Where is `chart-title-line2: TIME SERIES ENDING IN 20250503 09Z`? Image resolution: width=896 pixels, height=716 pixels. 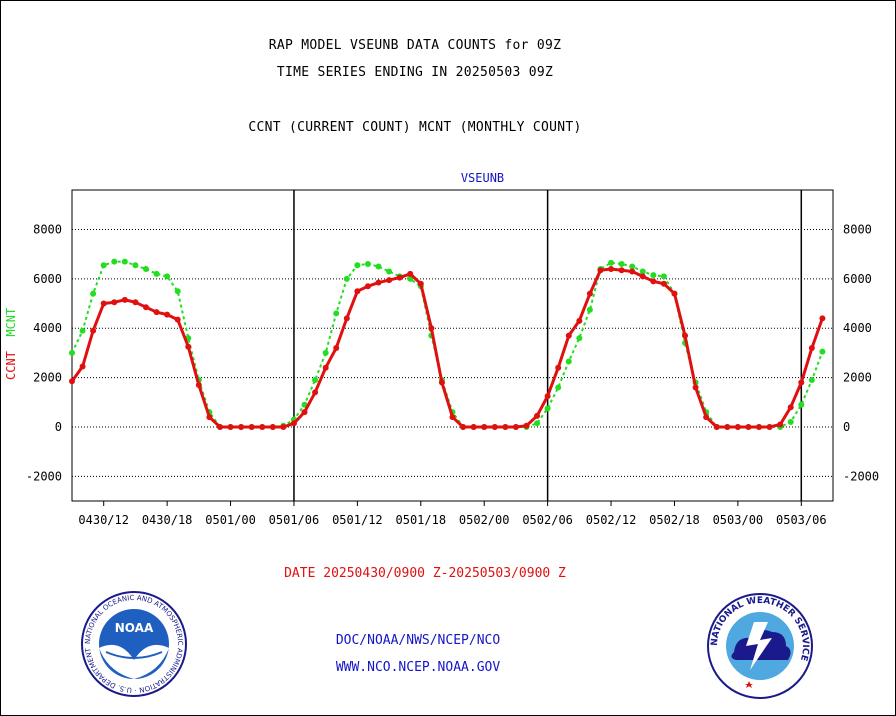
chart-title-line2: TIME SERIES ENDING IN 20250503 09Z is located at coordinates (415, 72).